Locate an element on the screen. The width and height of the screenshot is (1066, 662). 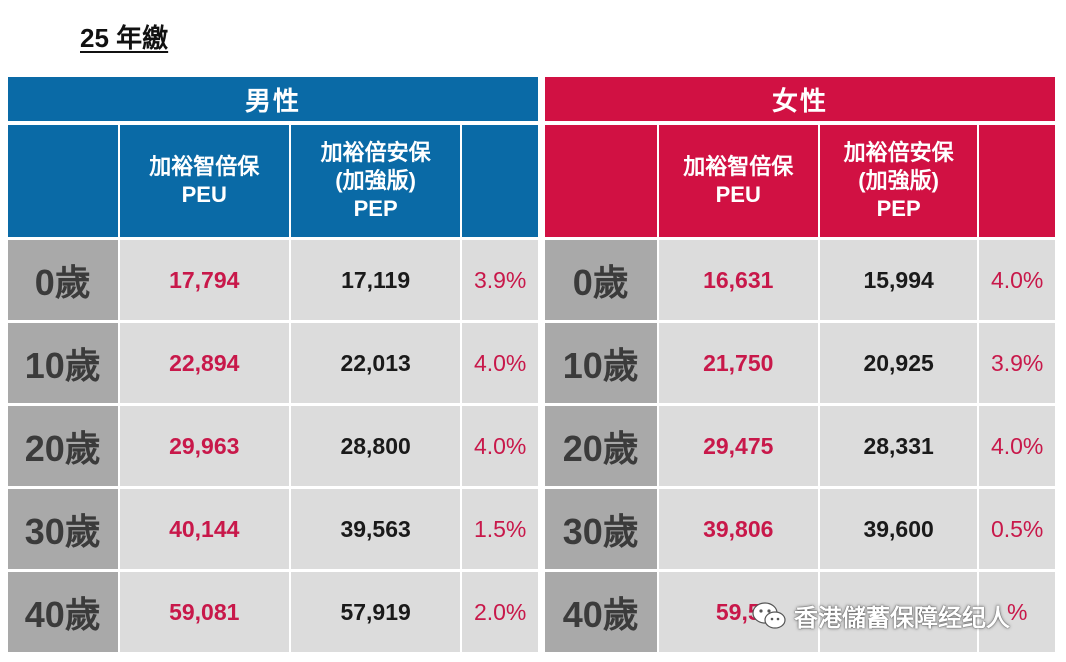
table-row: 10歲 22,894 22,013 4.0% is located at coordinates (273, 363).